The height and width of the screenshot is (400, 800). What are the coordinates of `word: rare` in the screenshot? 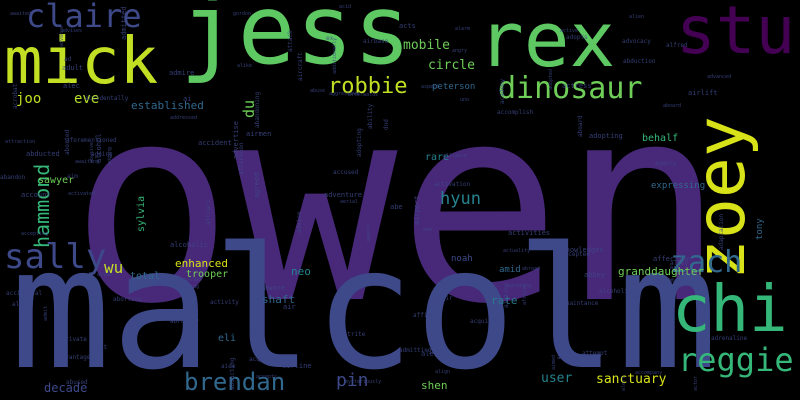 It's located at (437, 157).